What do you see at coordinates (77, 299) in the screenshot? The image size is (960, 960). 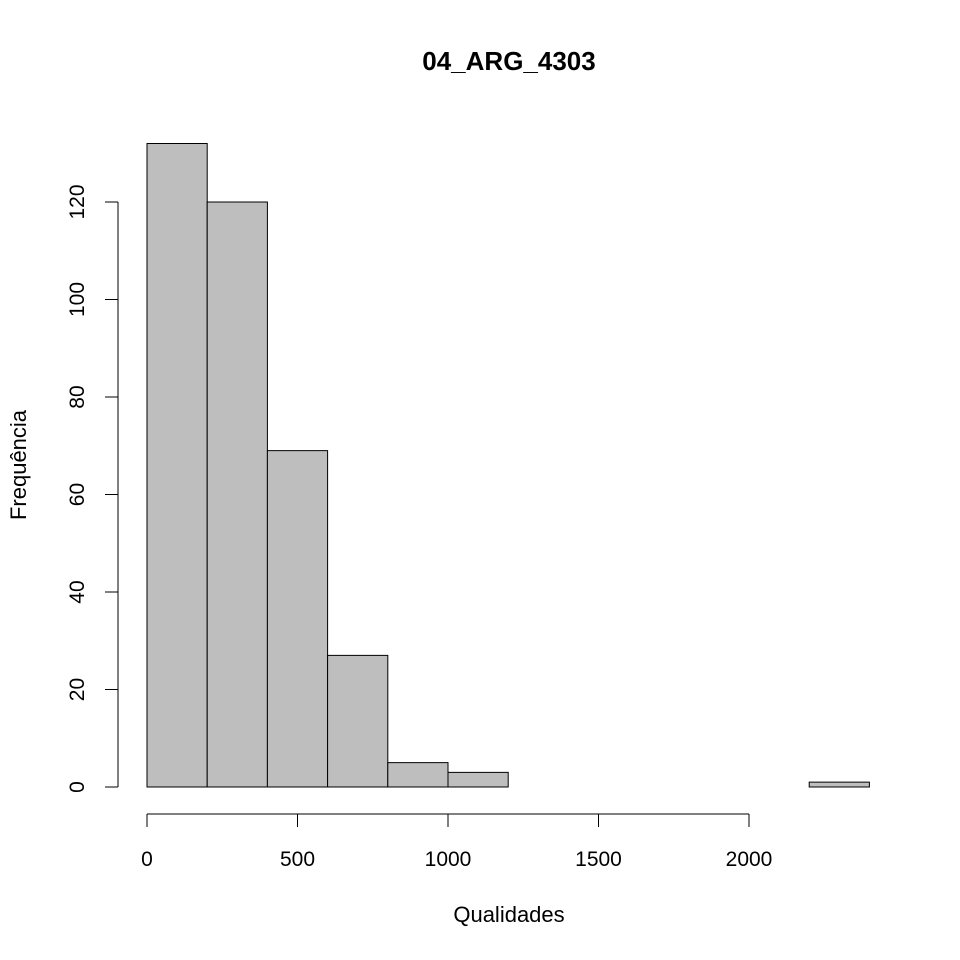 I see `y-tick-label: 100` at bounding box center [77, 299].